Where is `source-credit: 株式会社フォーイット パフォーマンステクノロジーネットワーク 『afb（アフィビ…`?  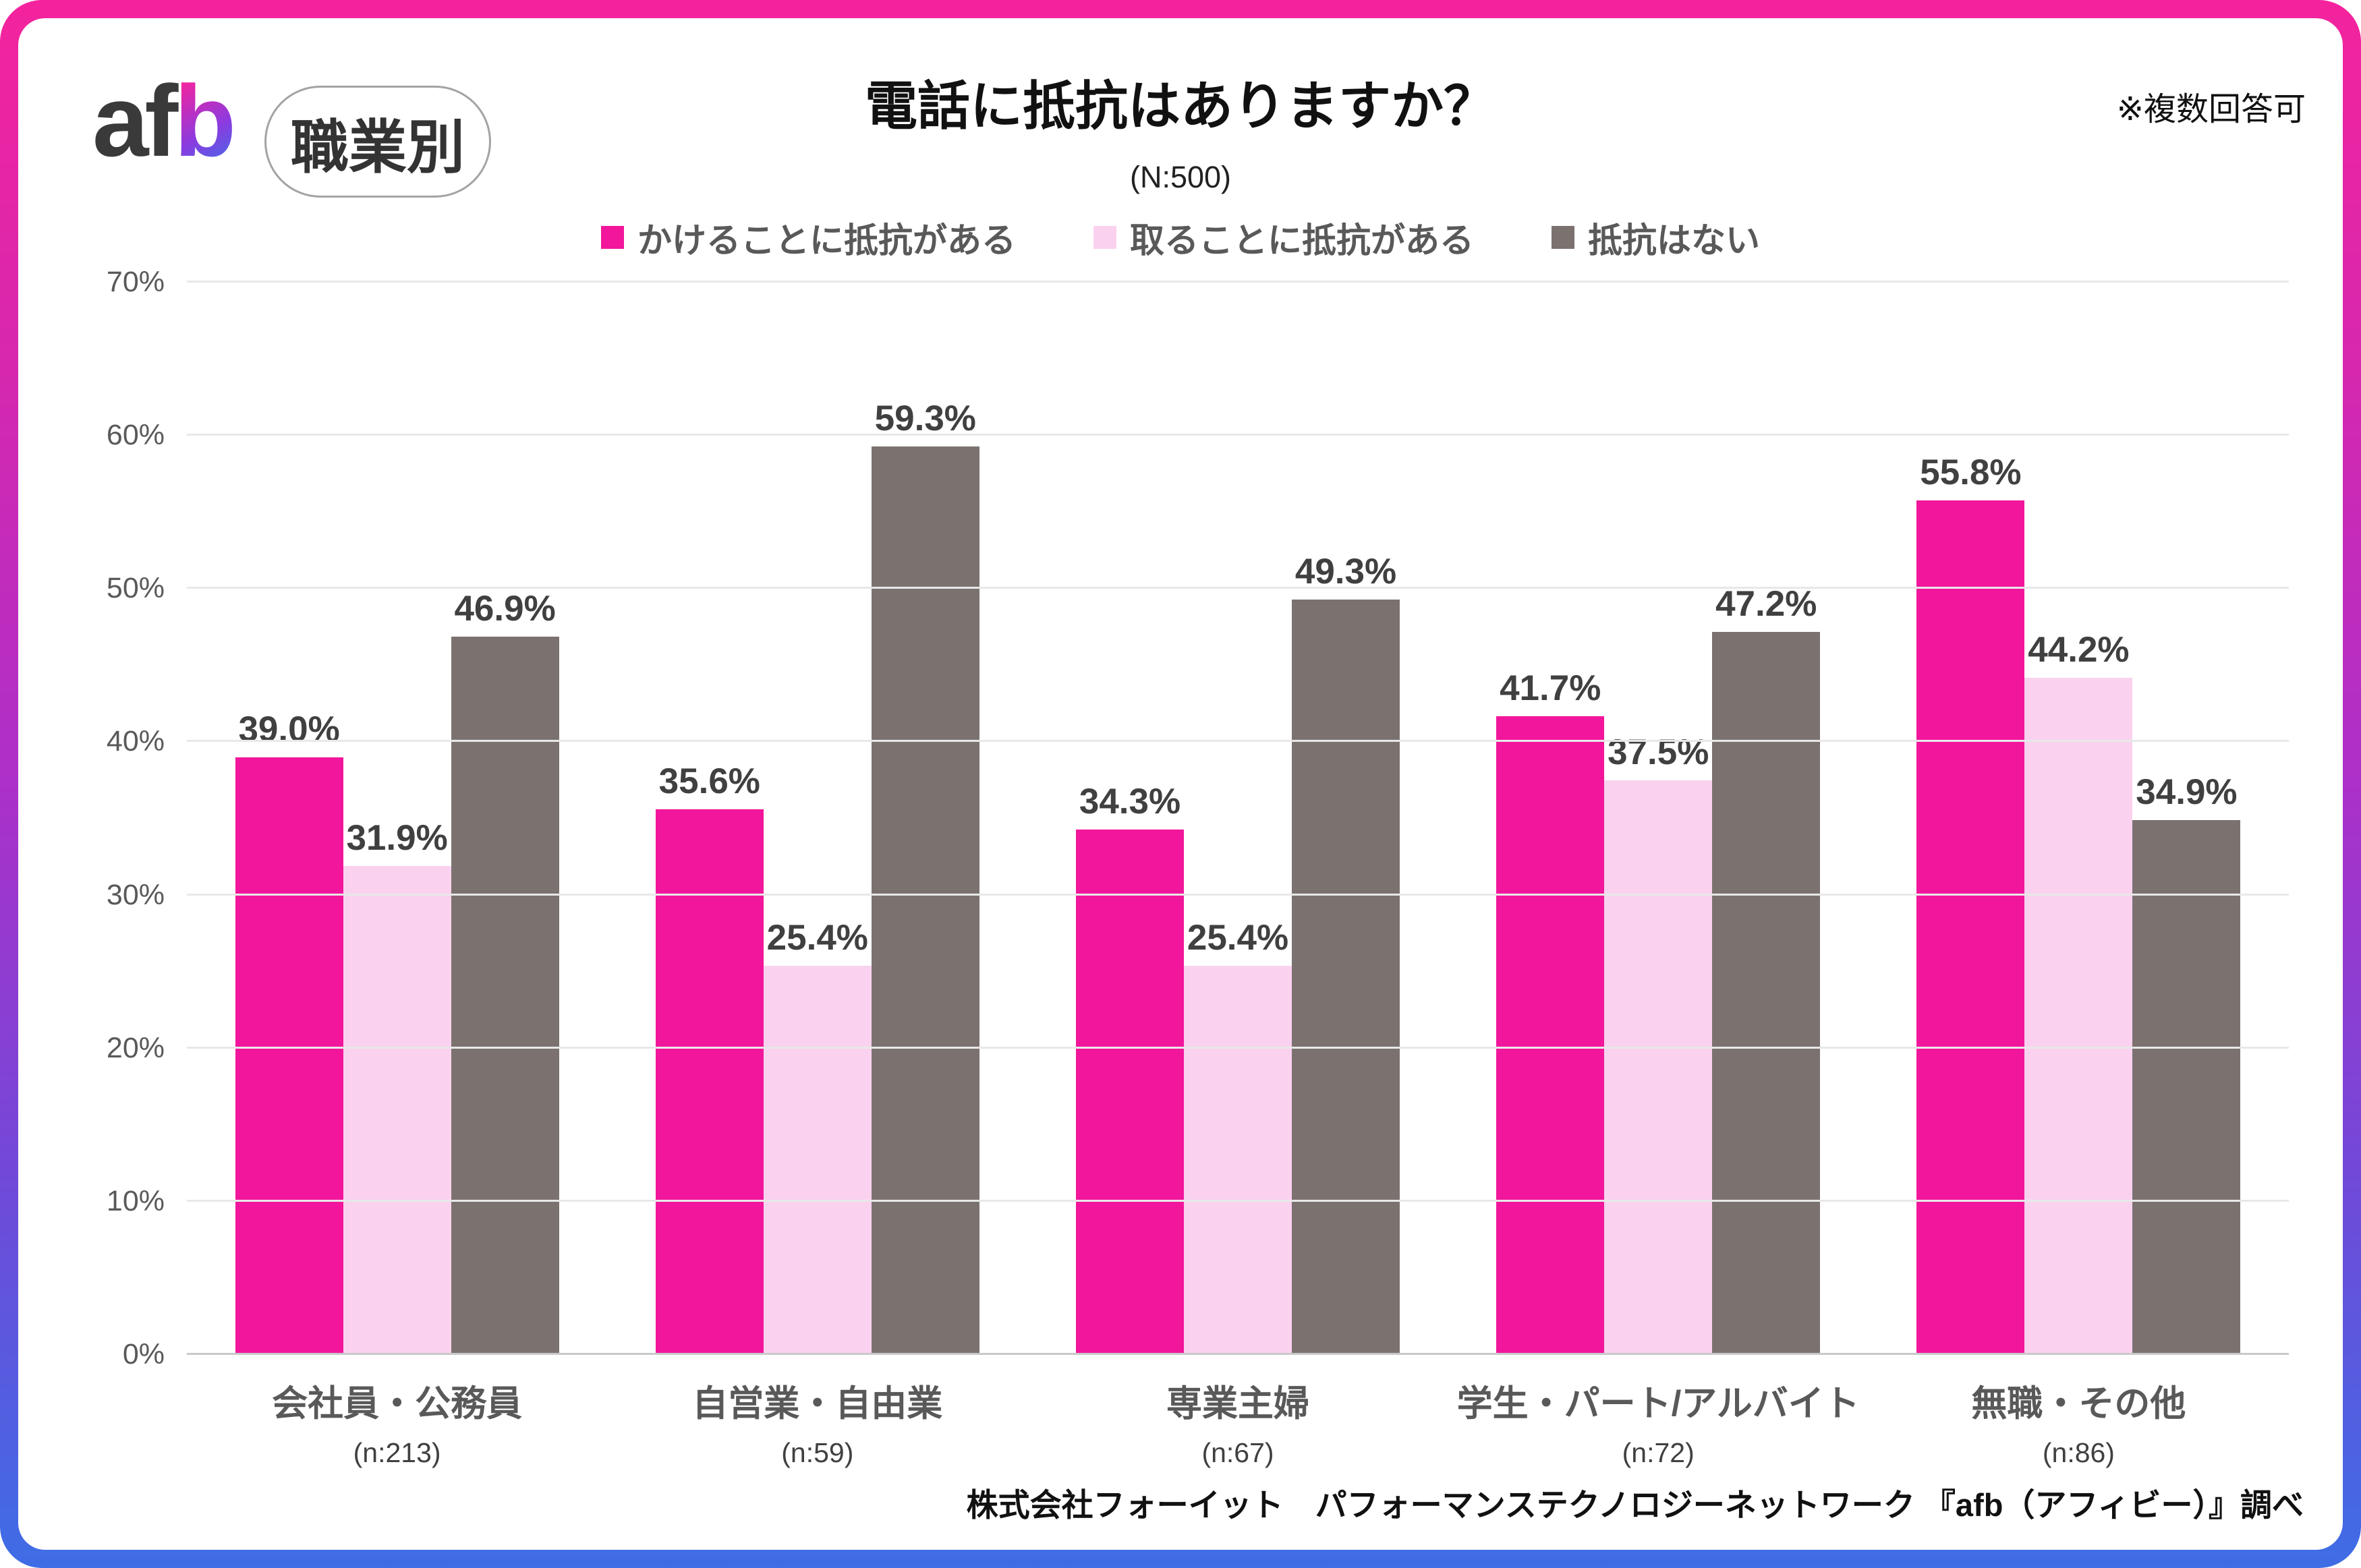
source-credit: 株式会社フォーイット パフォーマンステクノロジーネットワーク 『afb（アフィビ… is located at coordinates (1635, 1505).